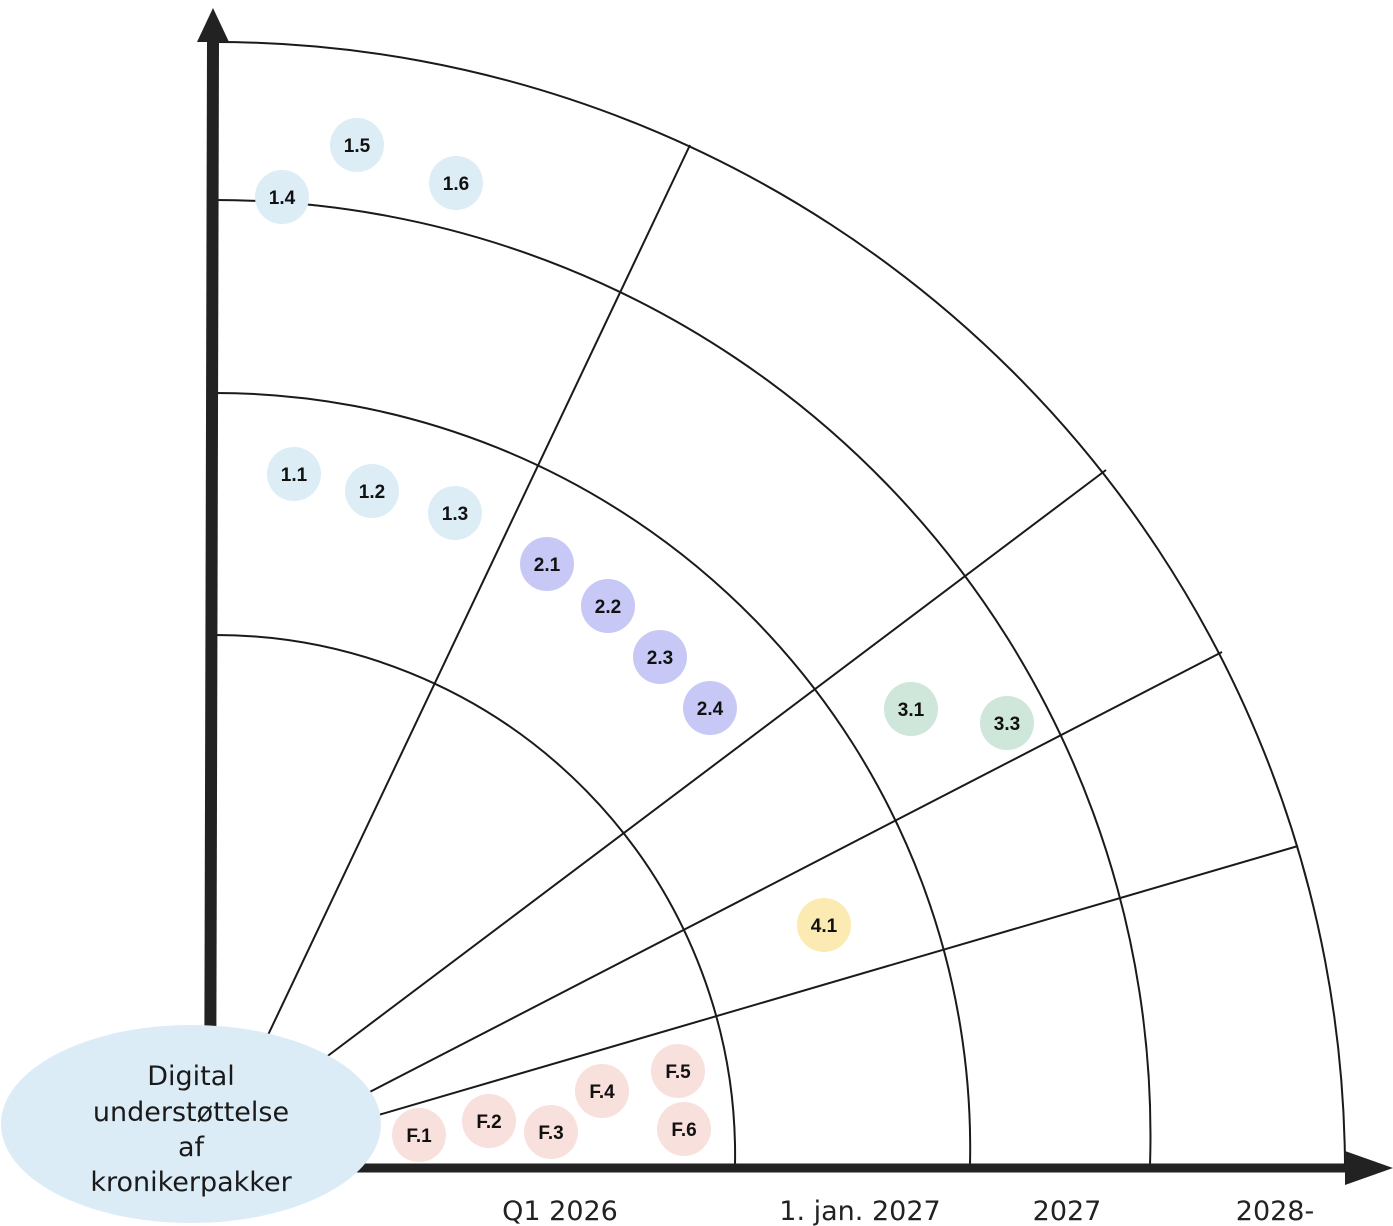  Describe the element at coordinates (1275, 1211) in the screenshot. I see `timeline-label: 2028-` at that location.